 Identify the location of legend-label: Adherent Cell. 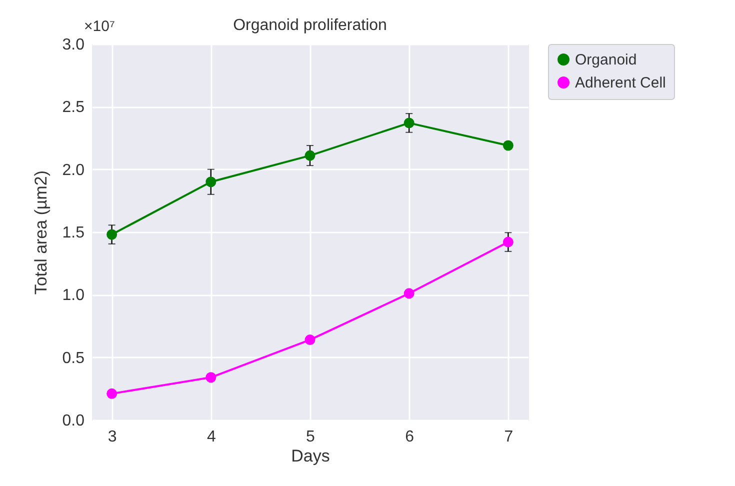
(620, 83).